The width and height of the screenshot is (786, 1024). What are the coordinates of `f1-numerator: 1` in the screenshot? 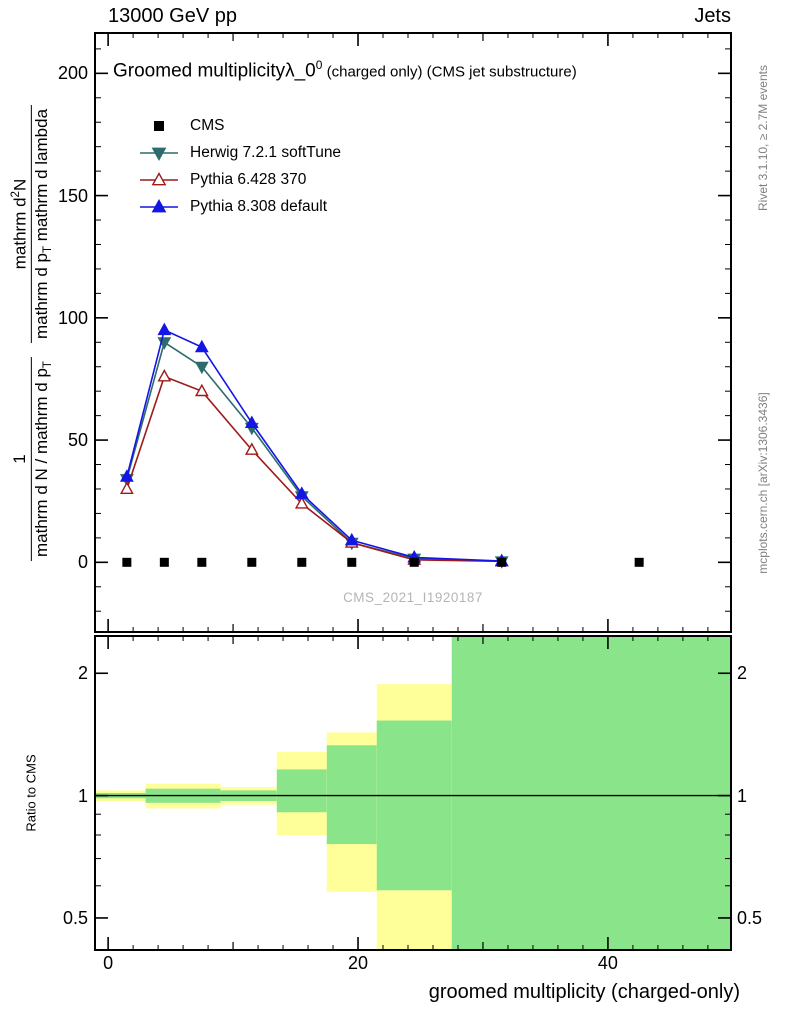 It's located at (20, 458).